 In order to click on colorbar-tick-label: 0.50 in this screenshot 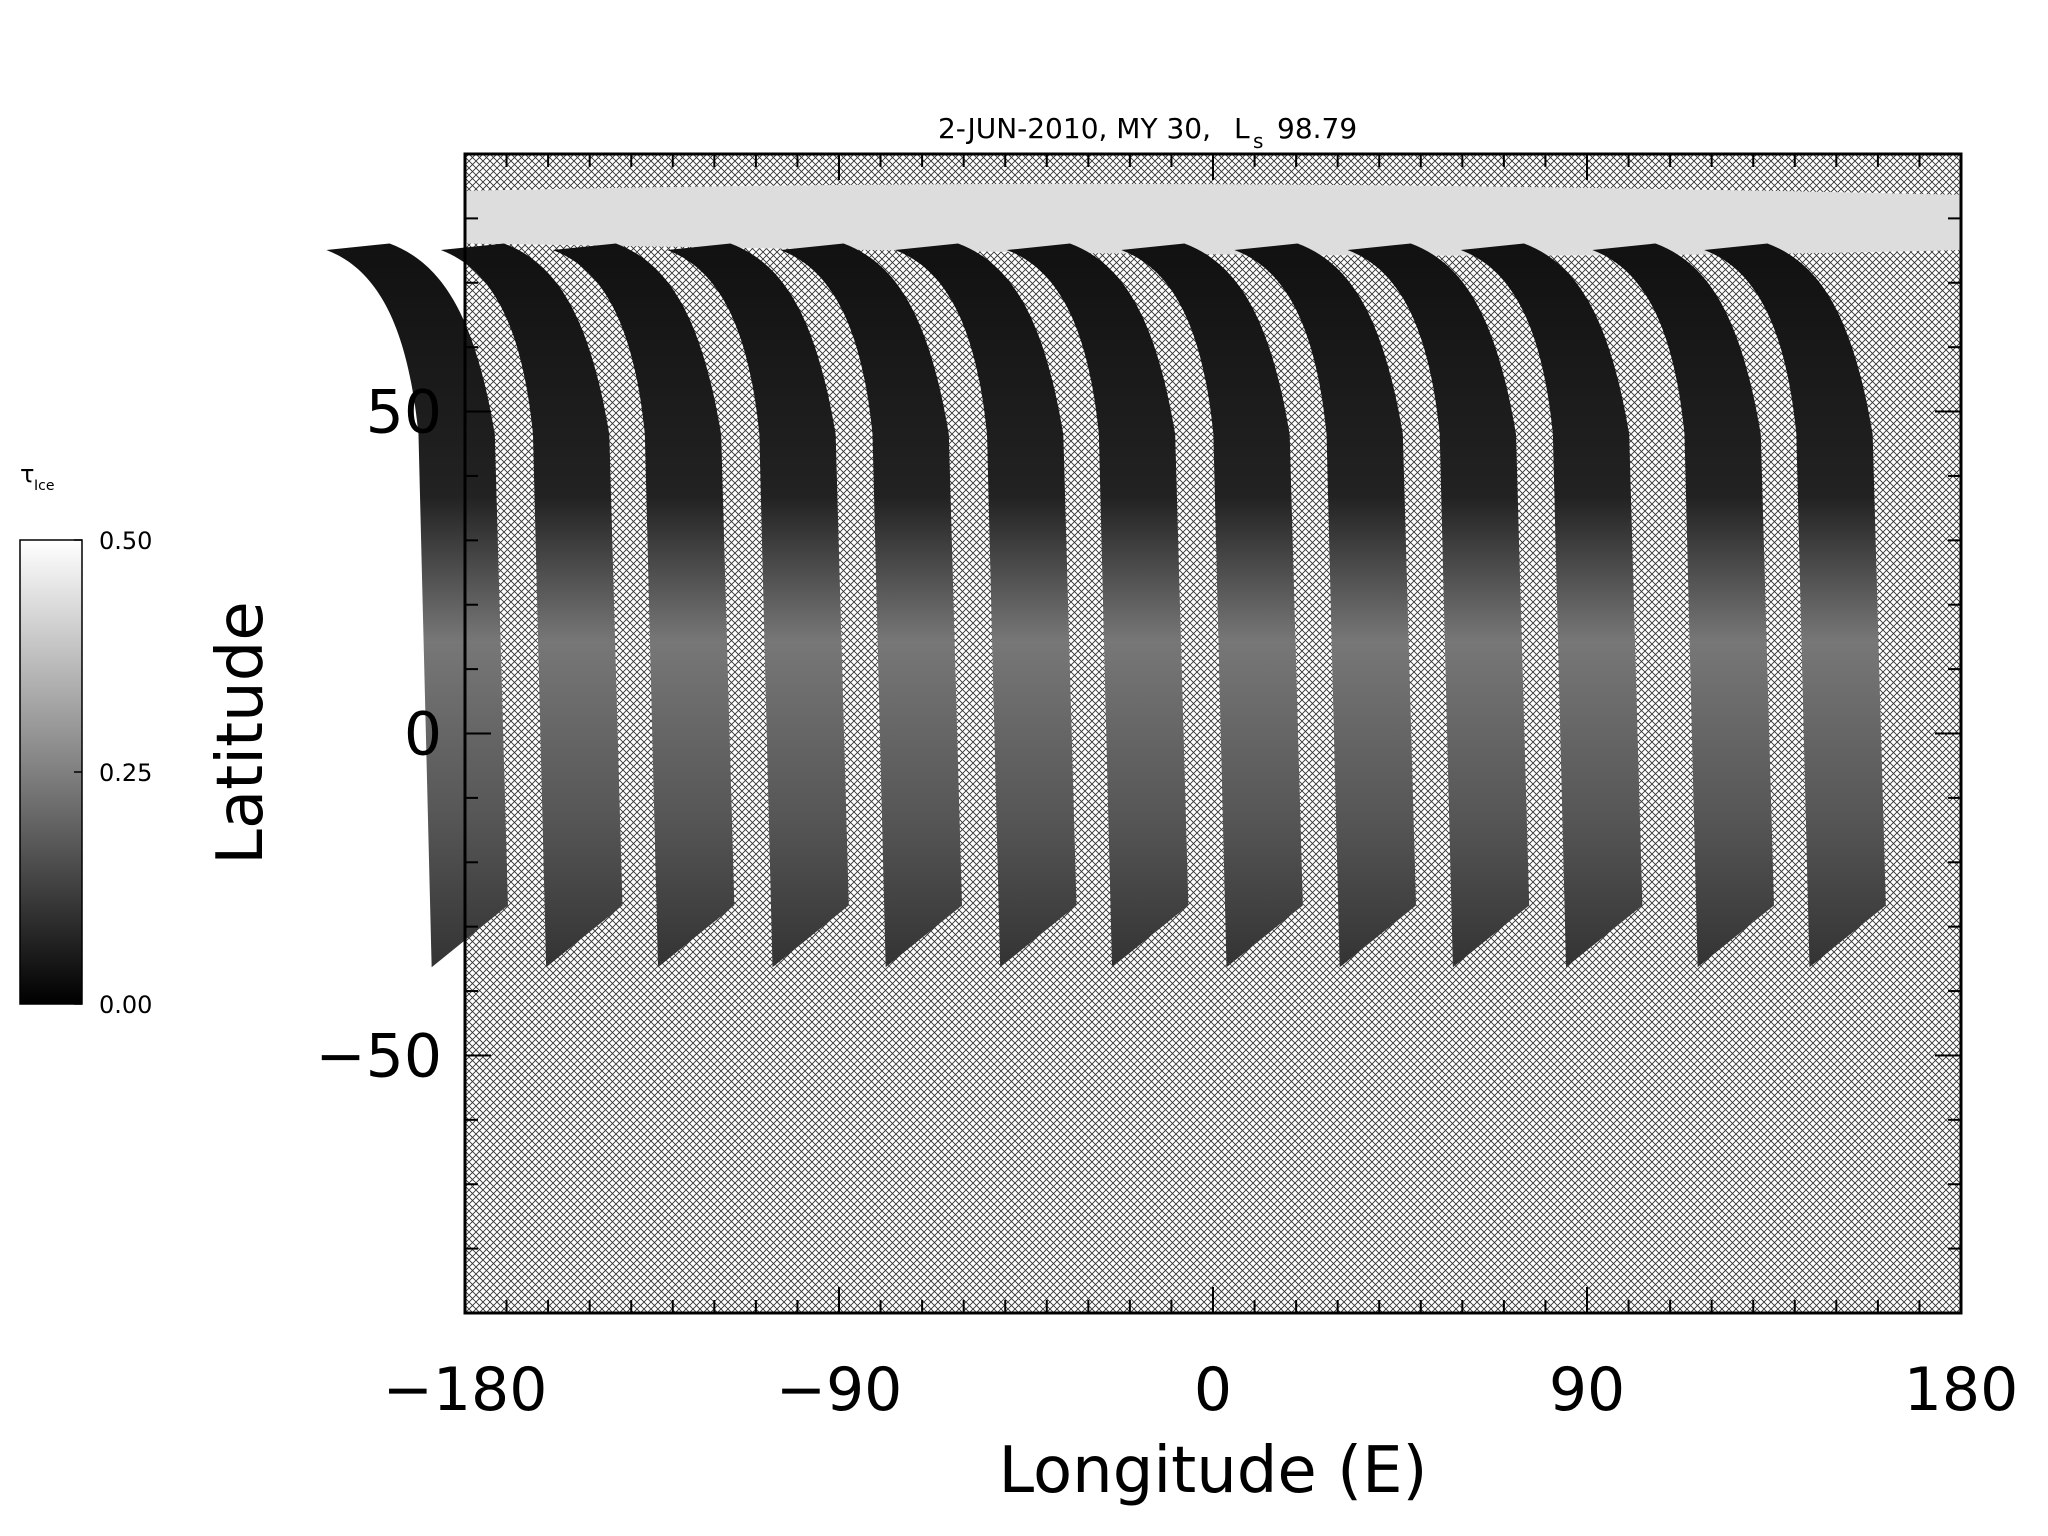, I will do `click(125, 541)`.